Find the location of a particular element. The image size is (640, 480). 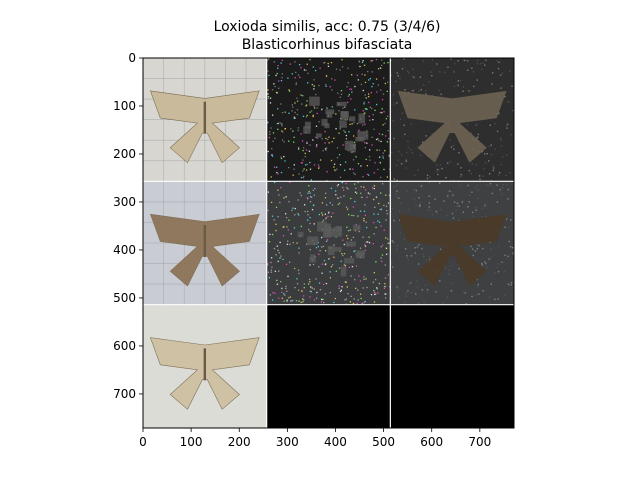

chart-title-line-2: Blasticorhinus bifasciata is located at coordinates (327, 45).